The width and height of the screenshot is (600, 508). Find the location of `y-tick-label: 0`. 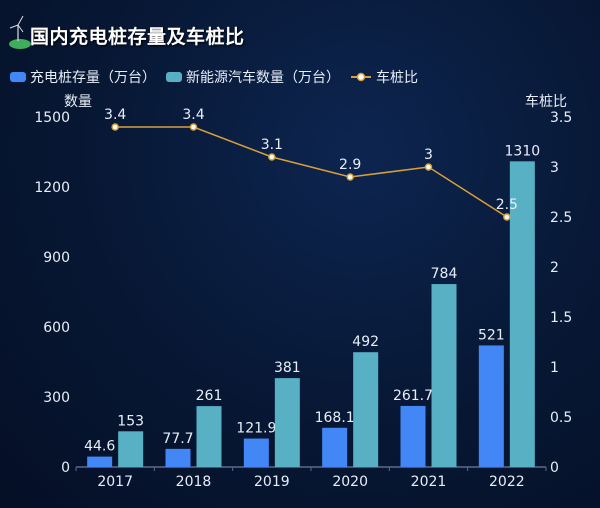

y-tick-label: 0 is located at coordinates (65, 468).